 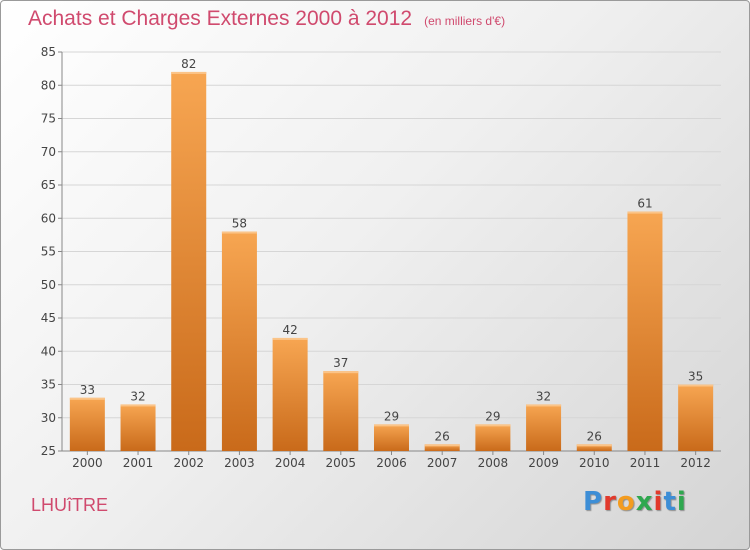 What do you see at coordinates (48, 218) in the screenshot?
I see `y-tick-label: 60` at bounding box center [48, 218].